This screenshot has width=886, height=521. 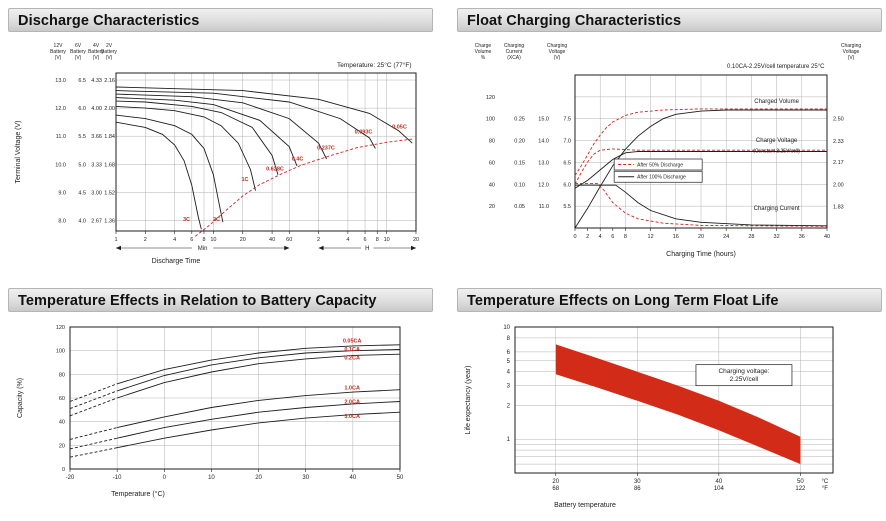 I want to click on svg-text: Charging, so click(x=557, y=46).